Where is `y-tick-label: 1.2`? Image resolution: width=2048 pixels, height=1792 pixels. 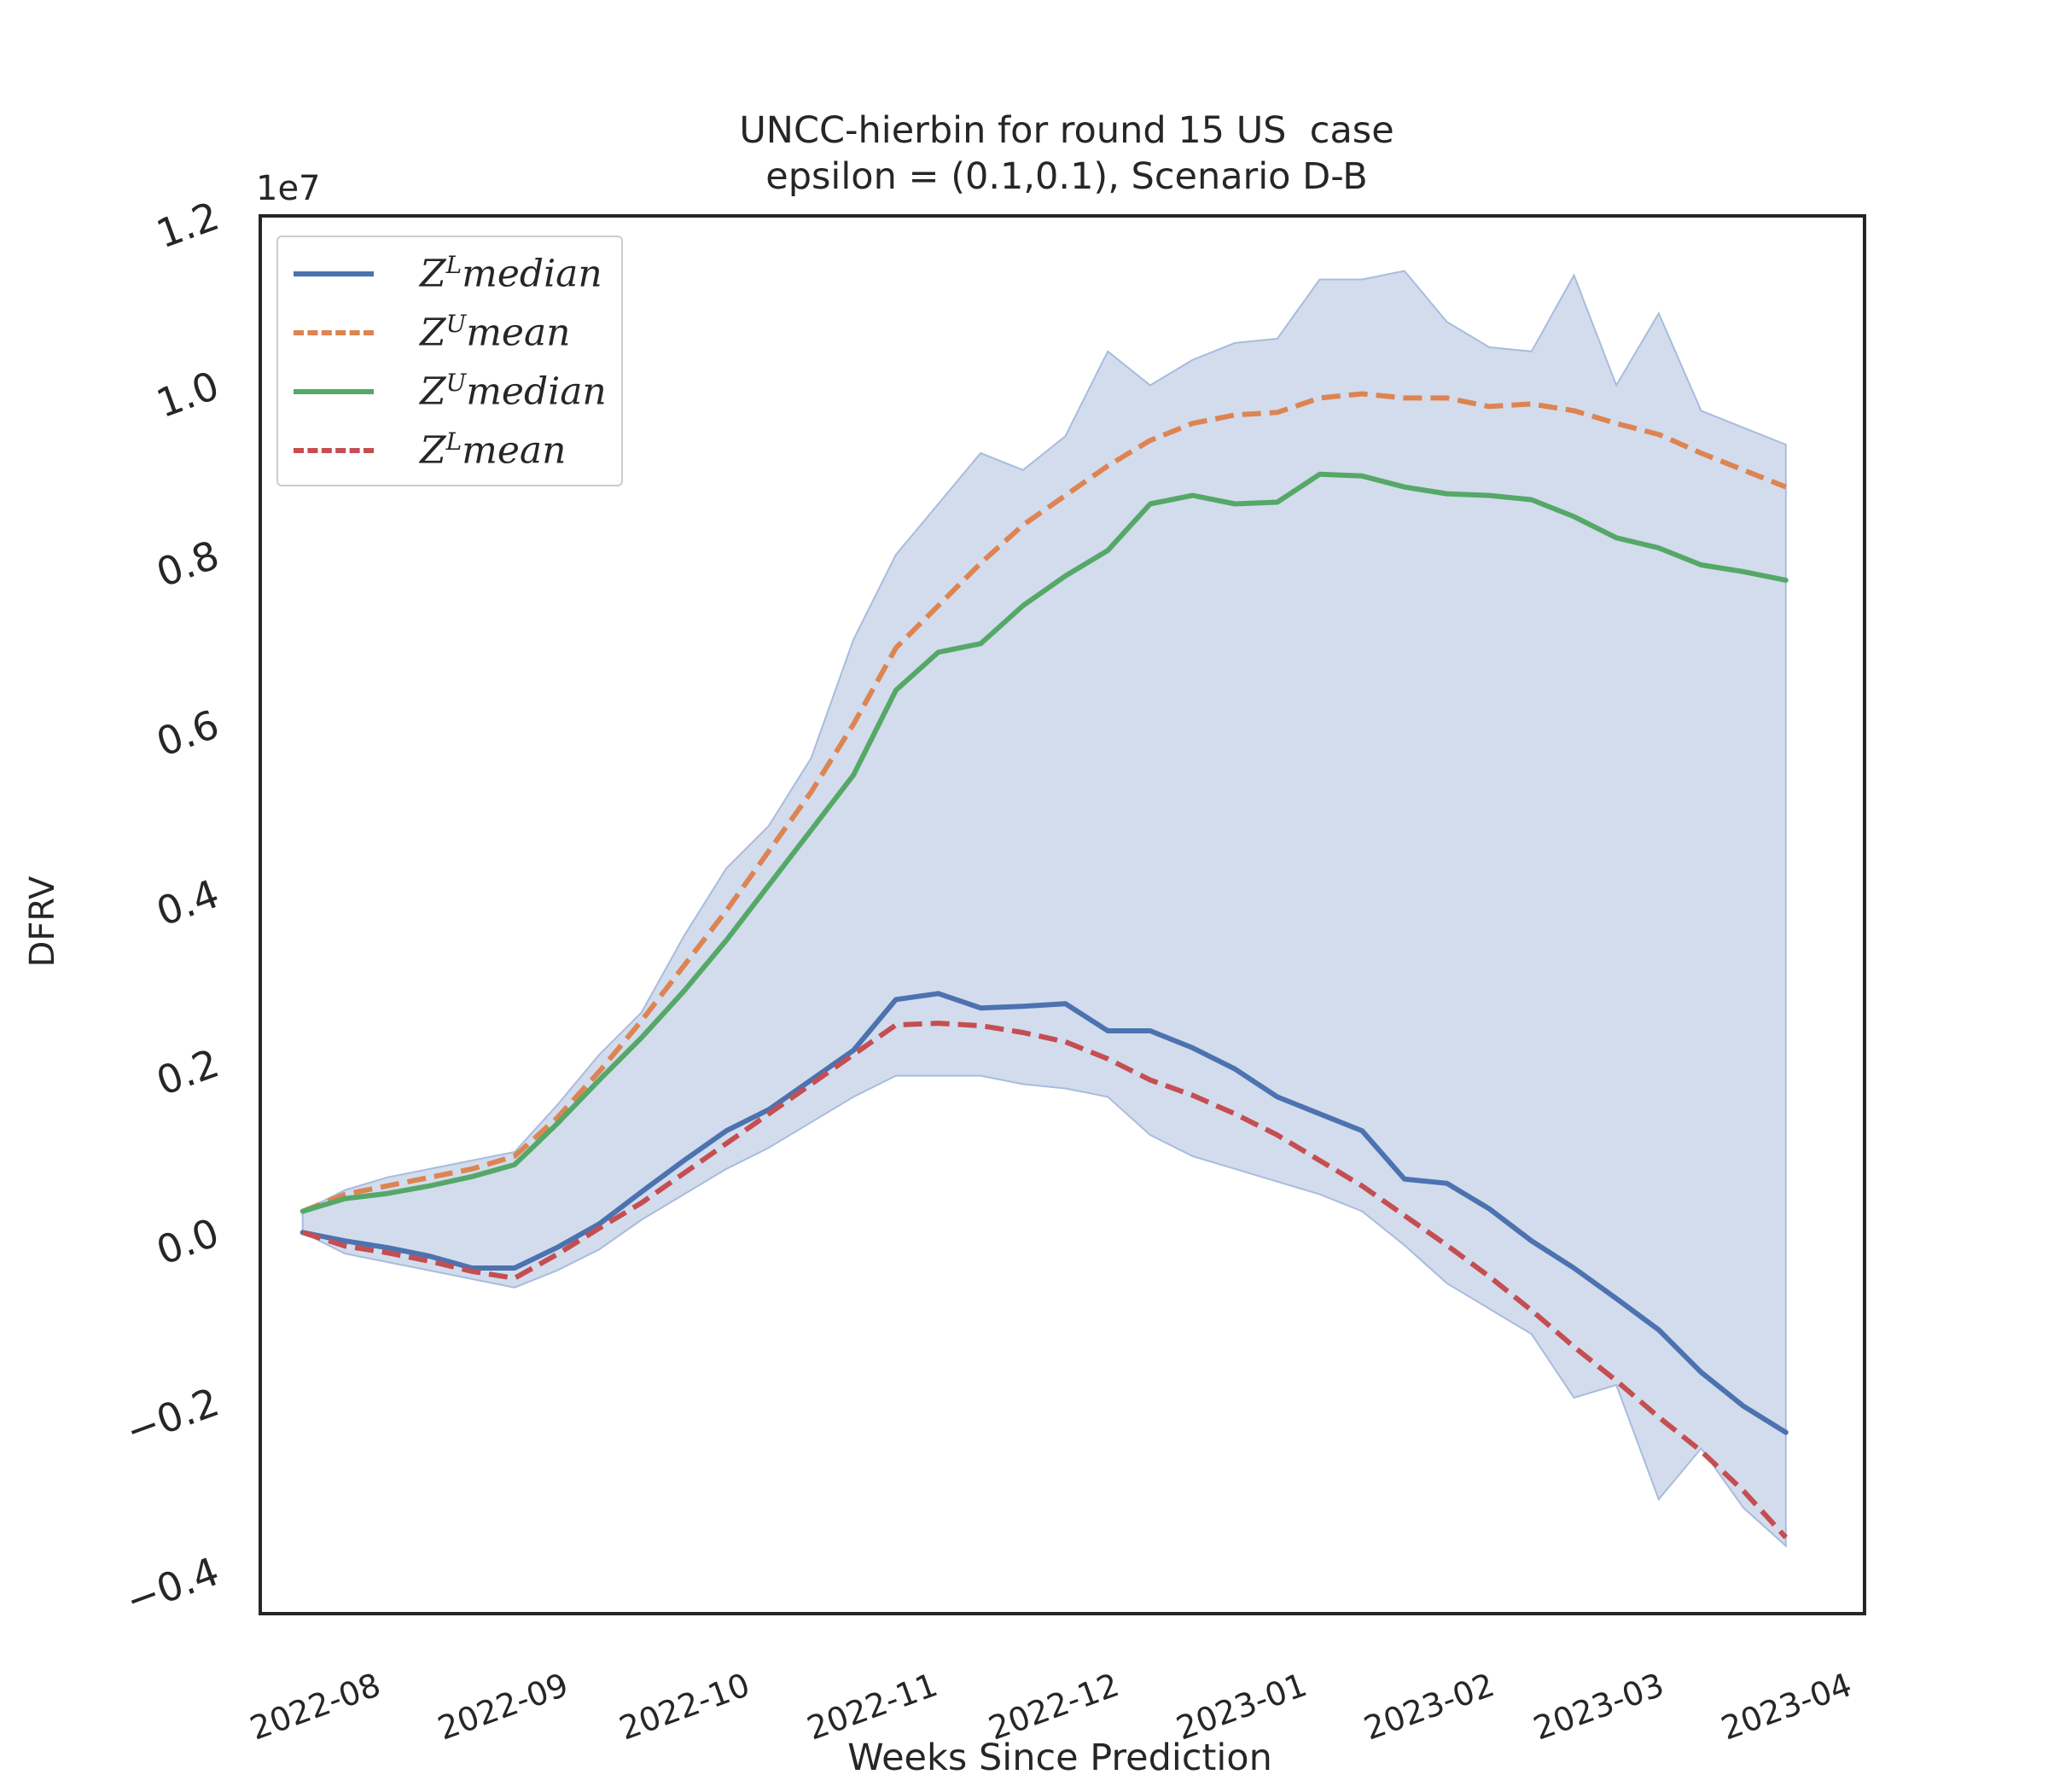 y-tick-label: 1.2 is located at coordinates (187, 226).